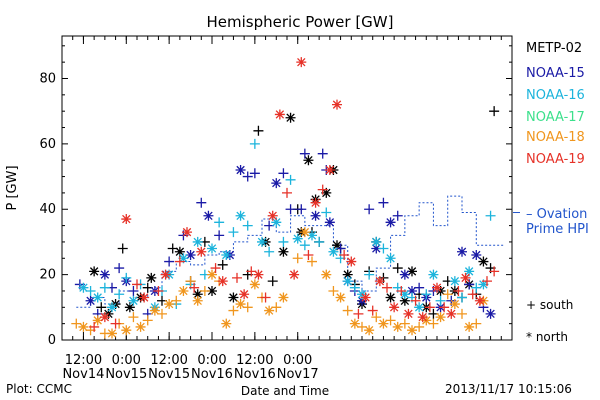 This screenshot has width=600, height=400. What do you see at coordinates (297, 360) in the screenshot?
I see `x-tick-label-time: 0:00` at bounding box center [297, 360].